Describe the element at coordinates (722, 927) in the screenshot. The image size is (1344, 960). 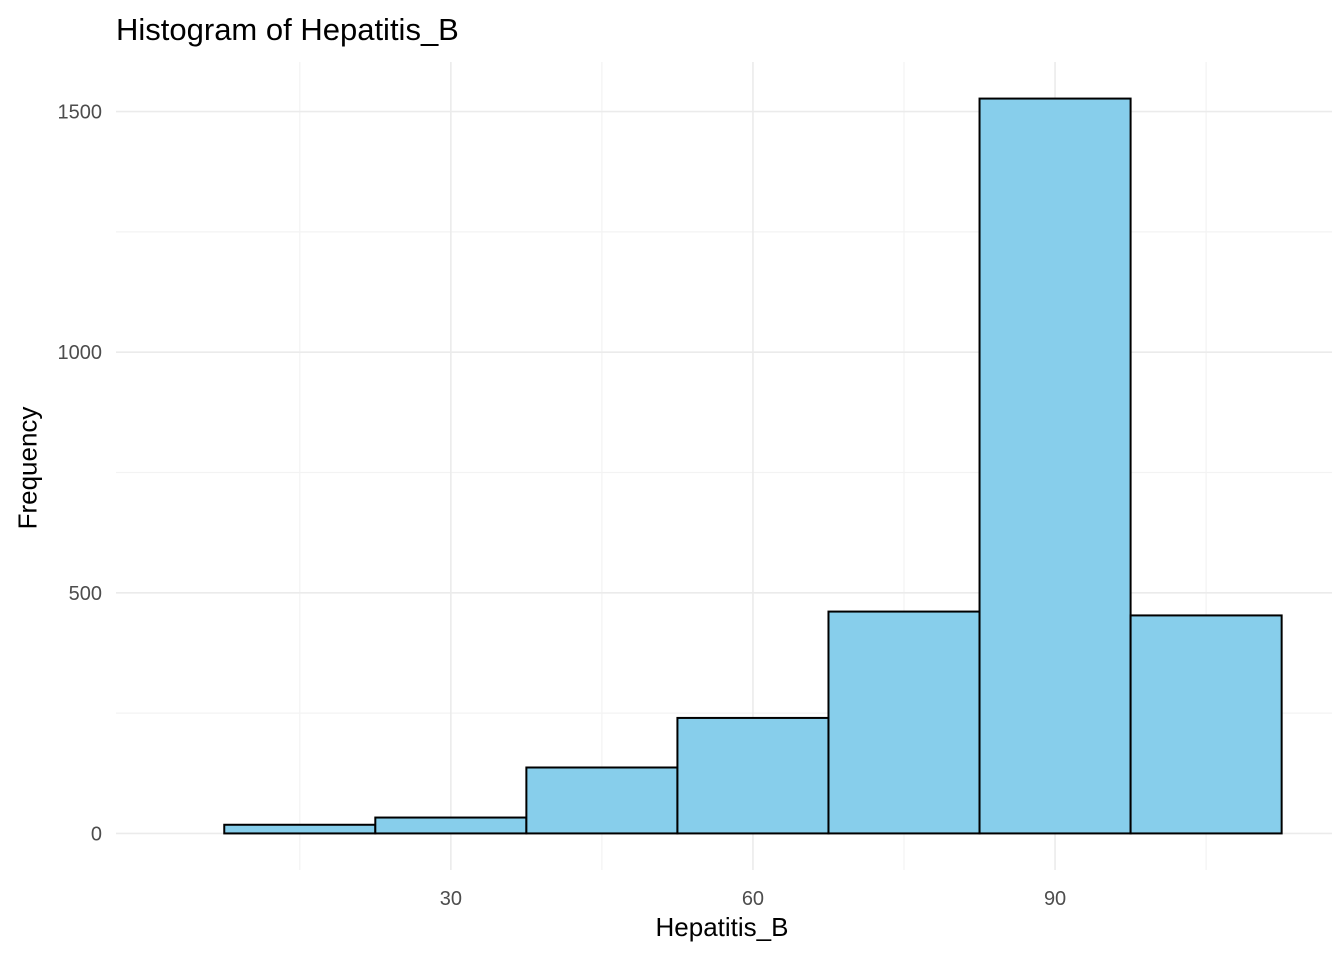
I see `x-axis-label: Hepatitis_B` at that location.